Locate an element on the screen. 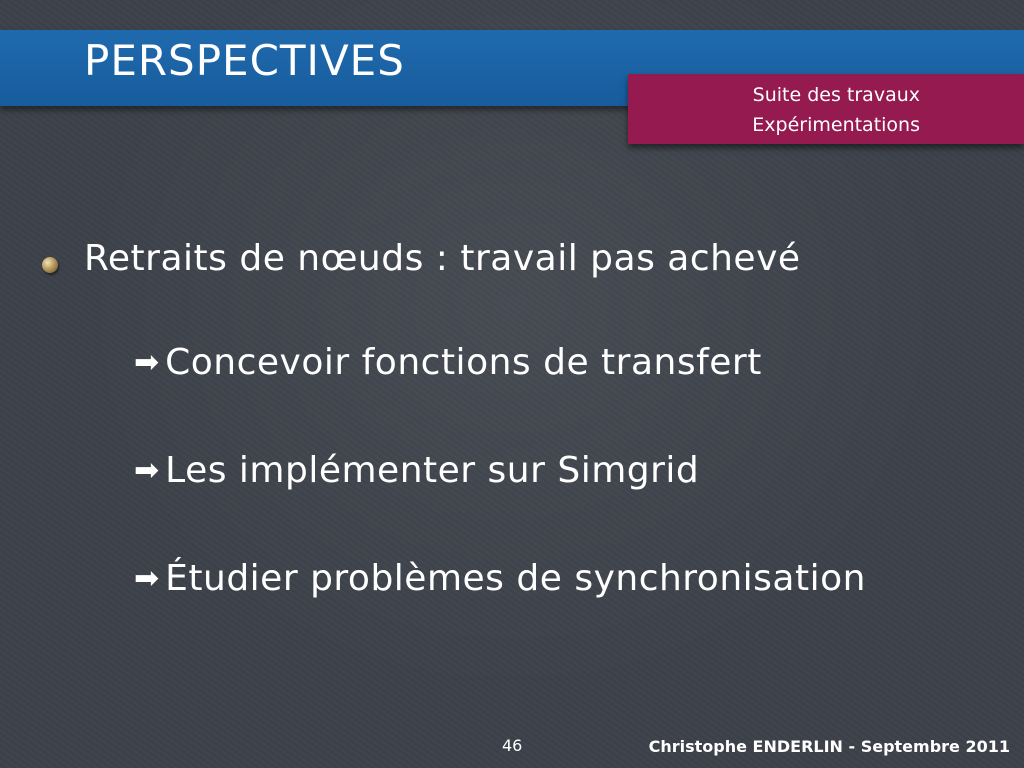 The height and width of the screenshot is (768, 1024). sub-item: ➡ Étudier problèmes de synchronisation is located at coordinates (500, 578).